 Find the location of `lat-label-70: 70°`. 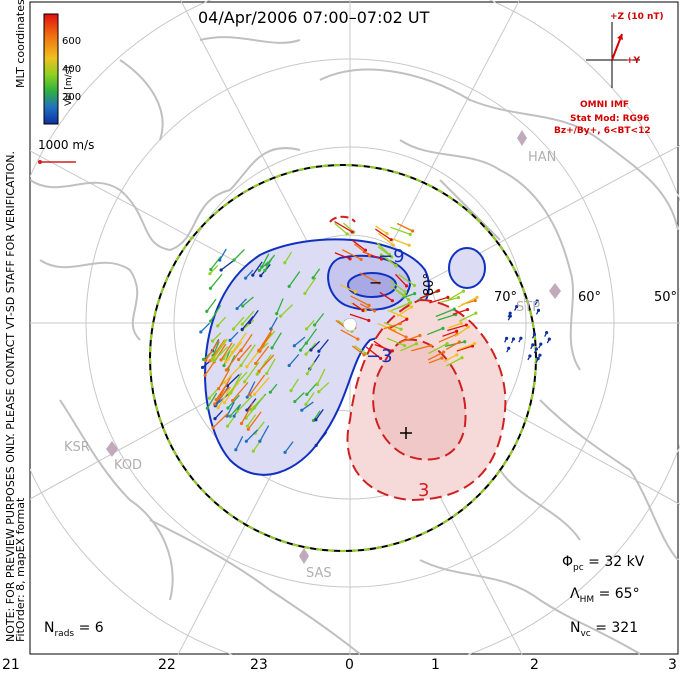

lat-label-70: 70° is located at coordinates (506, 297).